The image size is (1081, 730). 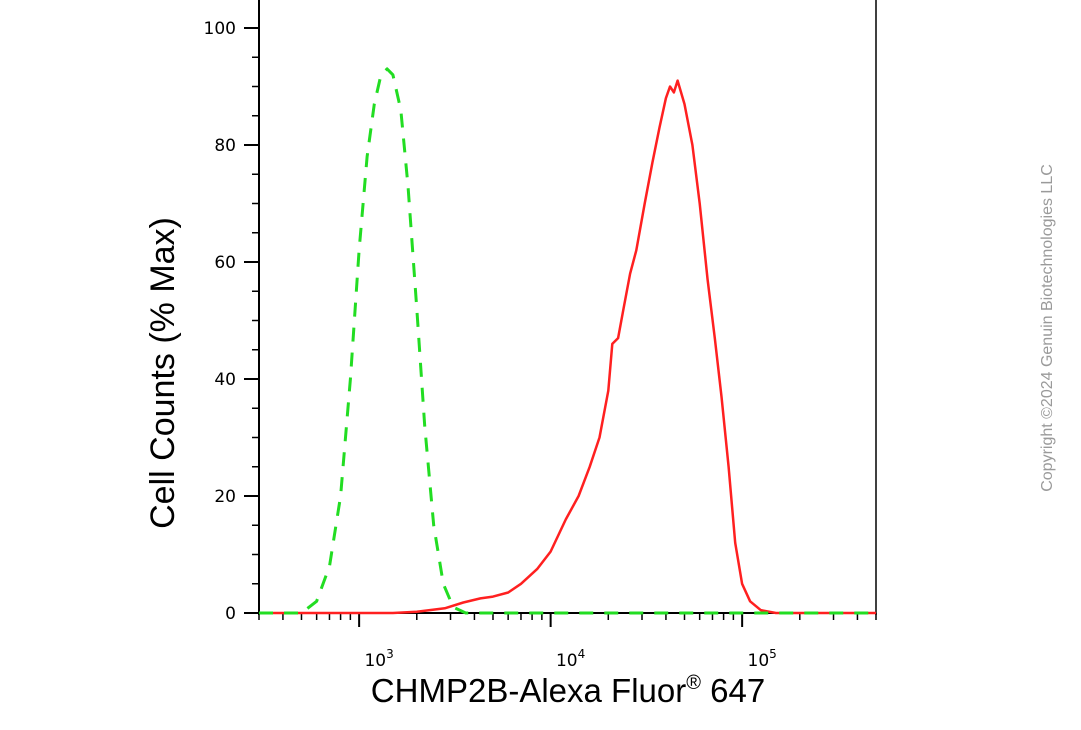 I want to click on y-tick-label: 100, so click(x=220, y=29).